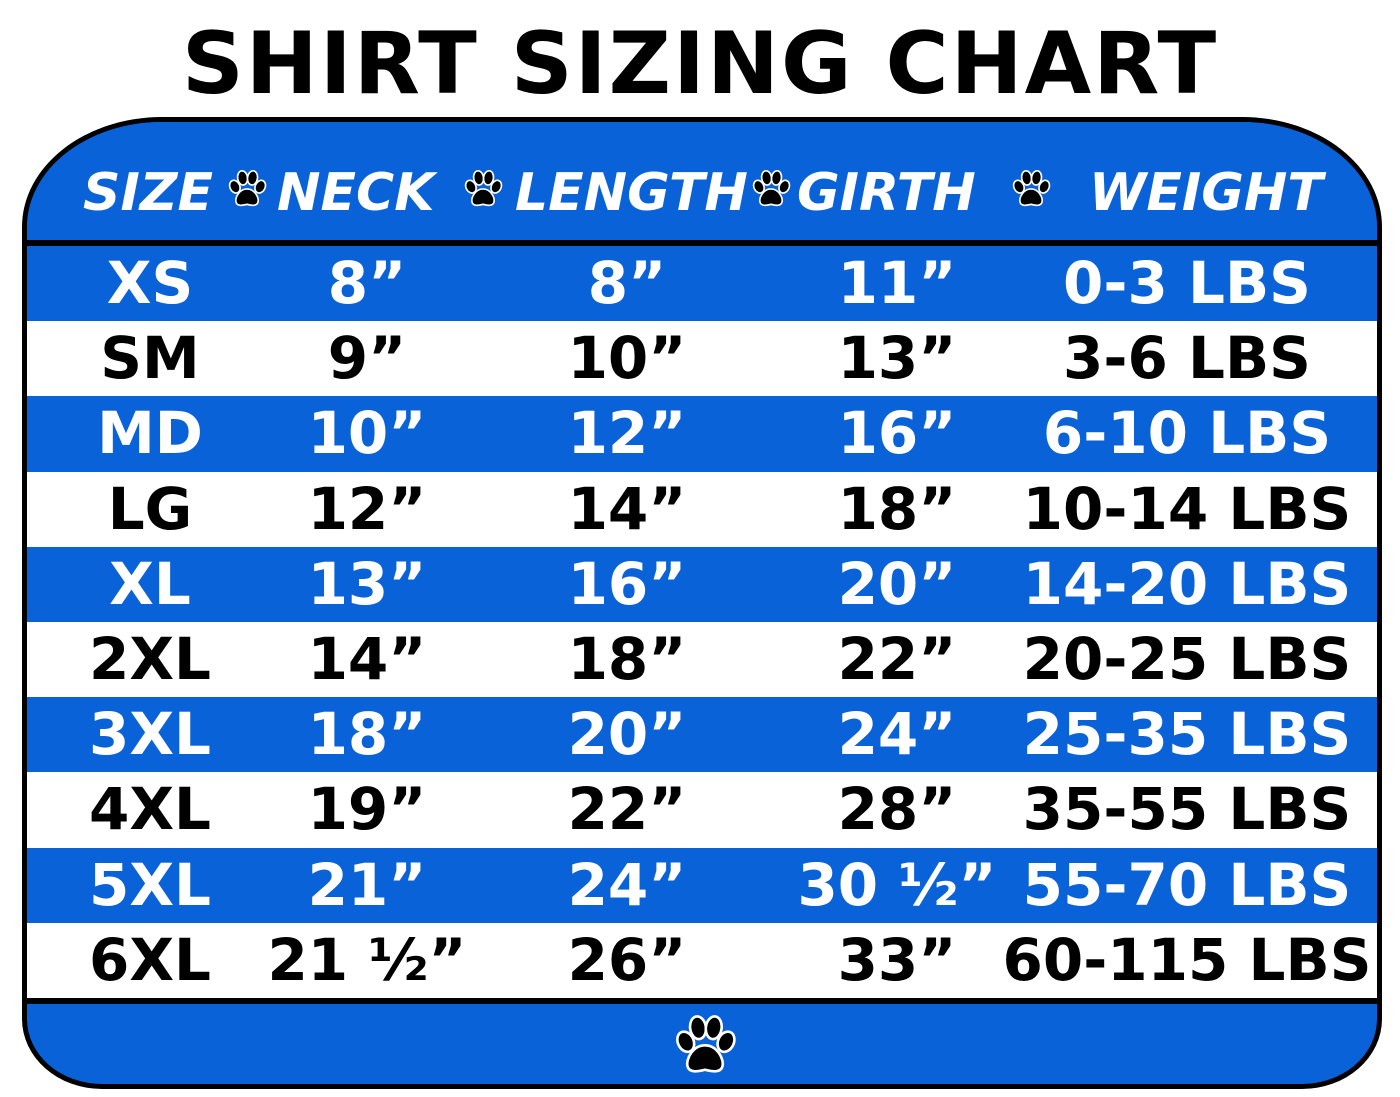  What do you see at coordinates (627, 959) in the screenshot?
I see `cell-length: 26”` at bounding box center [627, 959].